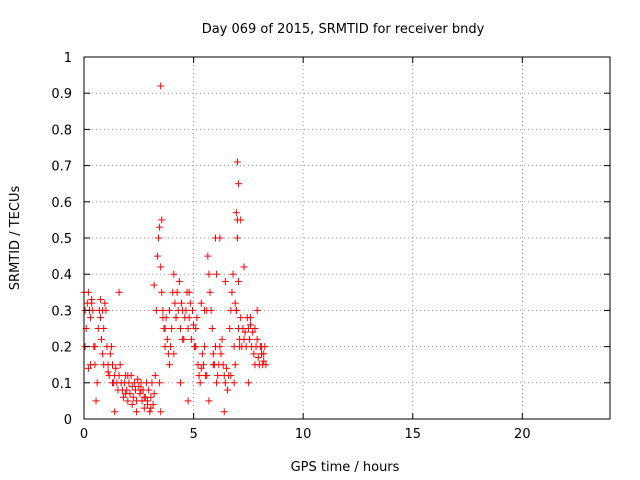 Image resolution: width=640 pixels, height=480 pixels. I want to click on y-tick-label: 0.5, so click(61, 239).